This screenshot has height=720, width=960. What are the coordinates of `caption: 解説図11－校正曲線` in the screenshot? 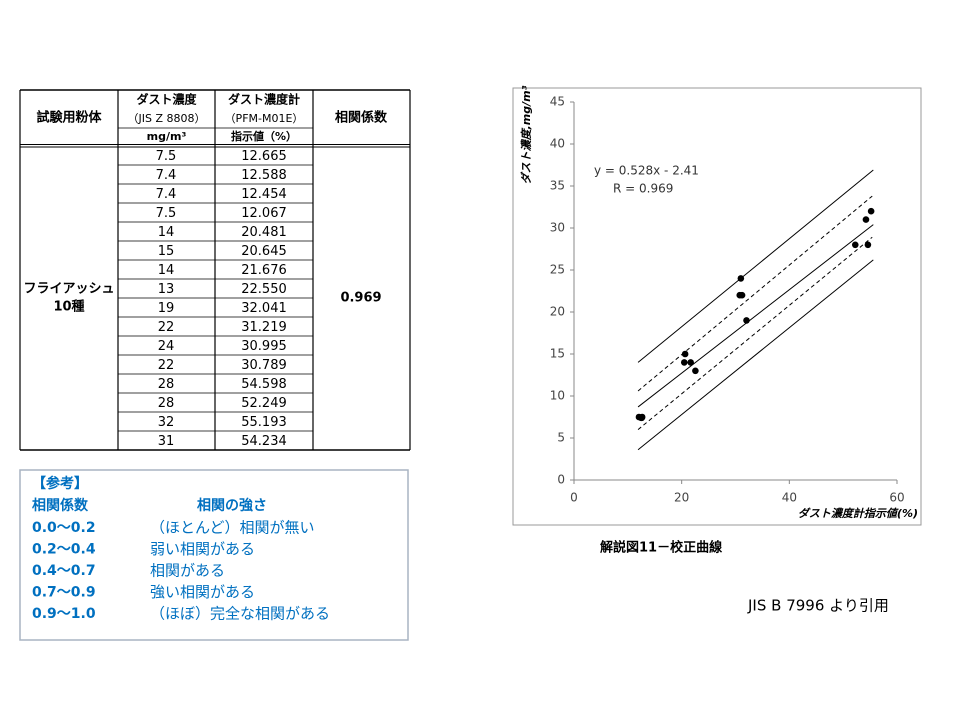 It's located at (661, 548).